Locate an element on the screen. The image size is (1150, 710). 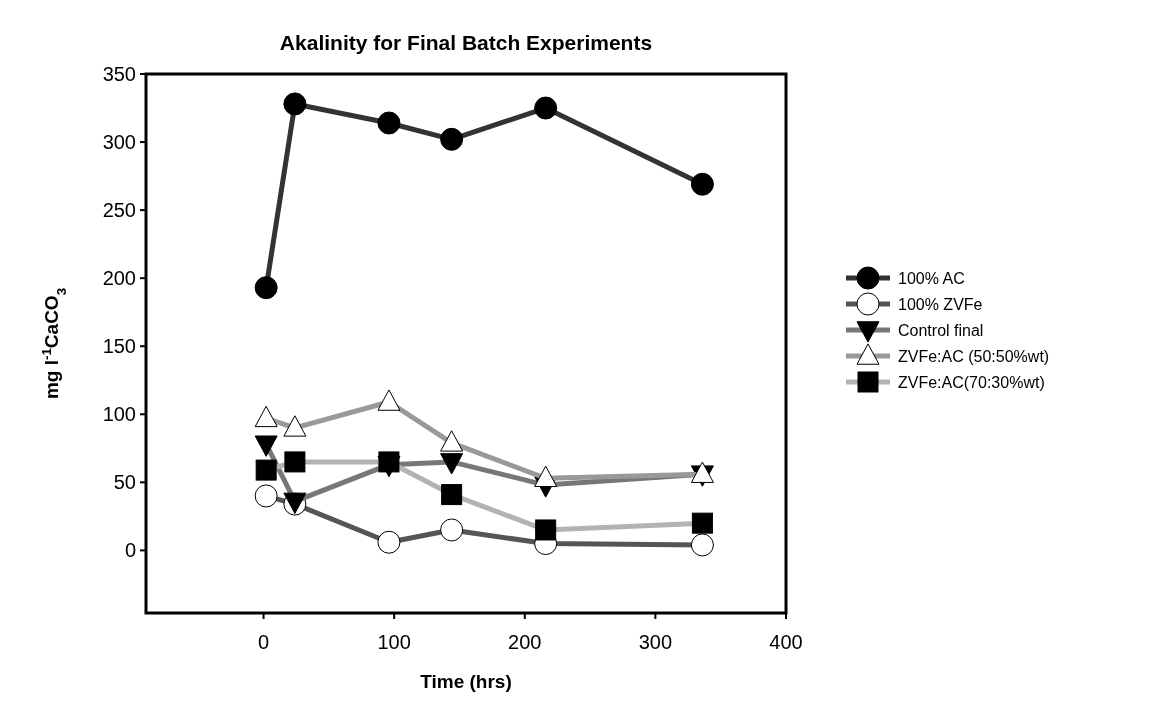
y-tick-label: 50 is located at coordinates (124, 482).